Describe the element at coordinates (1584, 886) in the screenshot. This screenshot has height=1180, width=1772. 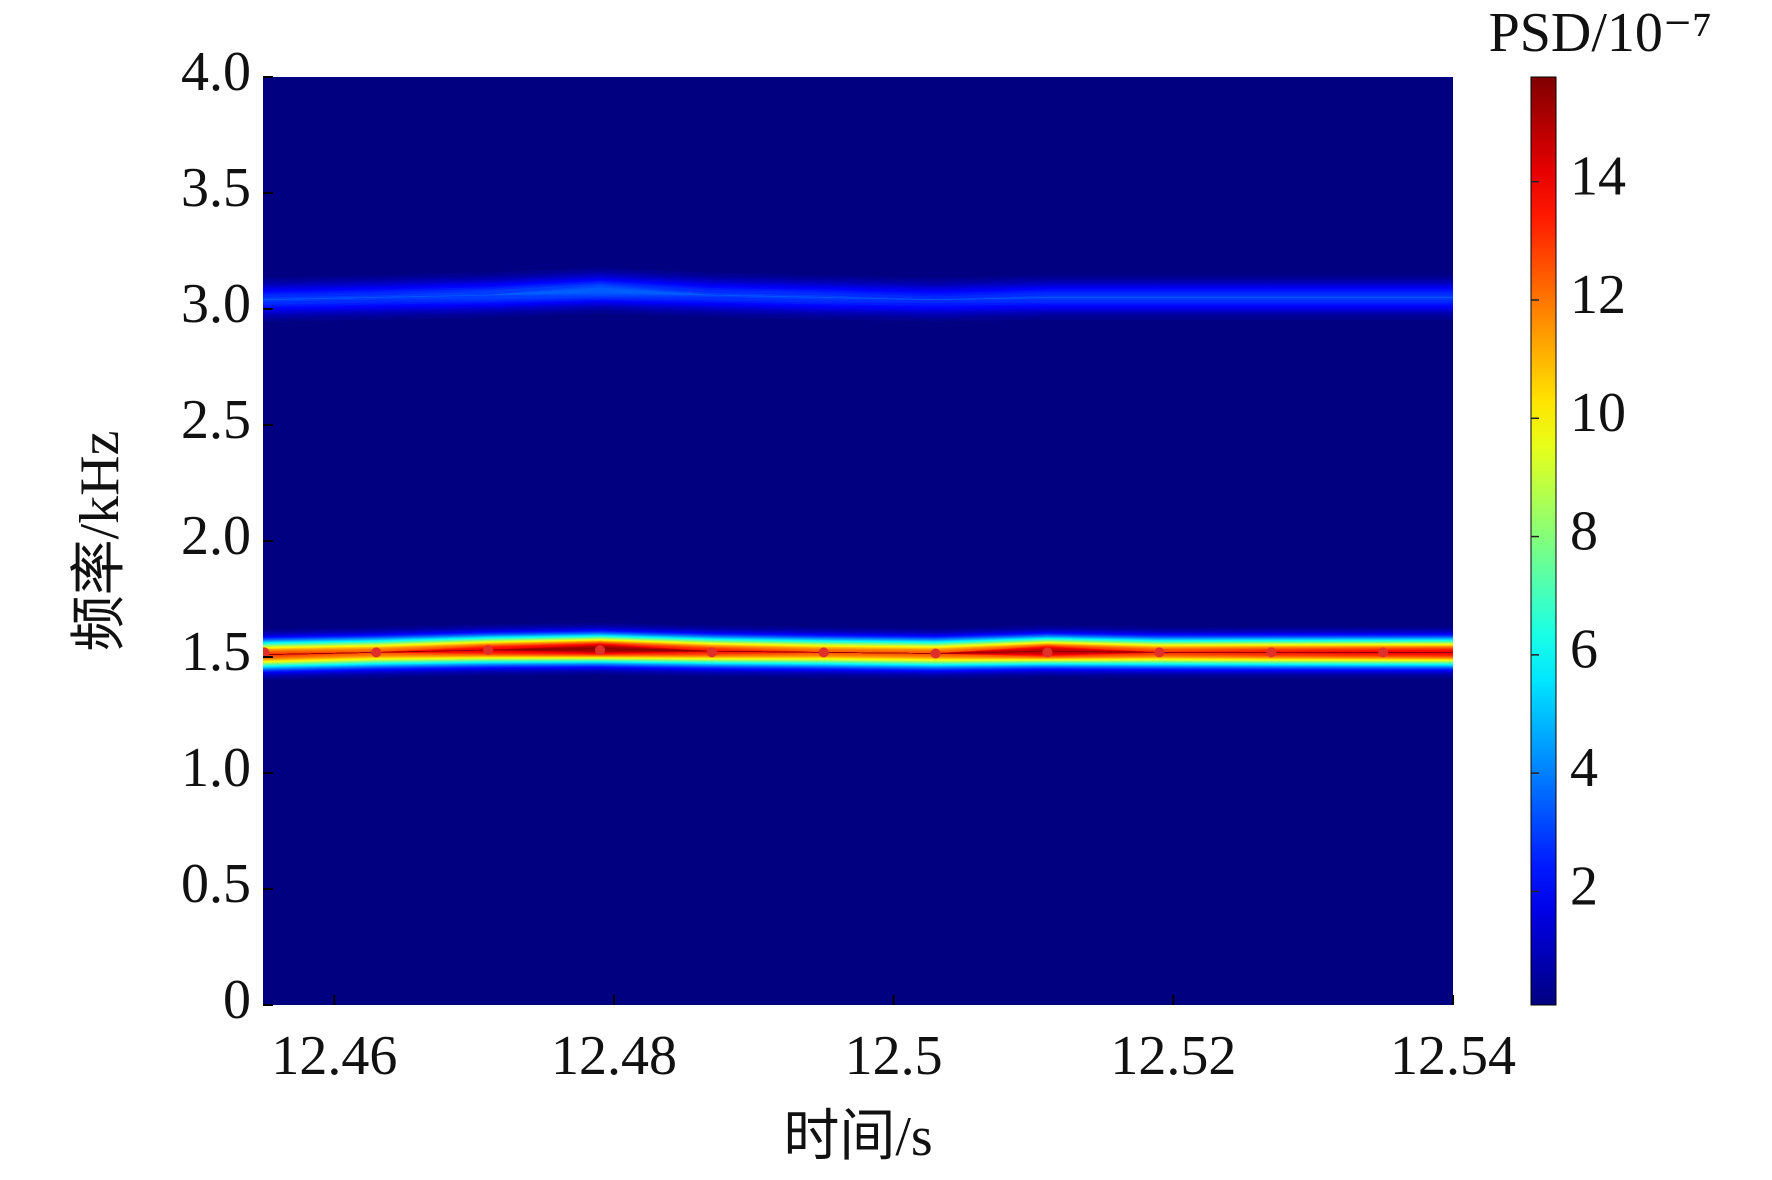
I see `colorbar-tick-label: 2` at that location.